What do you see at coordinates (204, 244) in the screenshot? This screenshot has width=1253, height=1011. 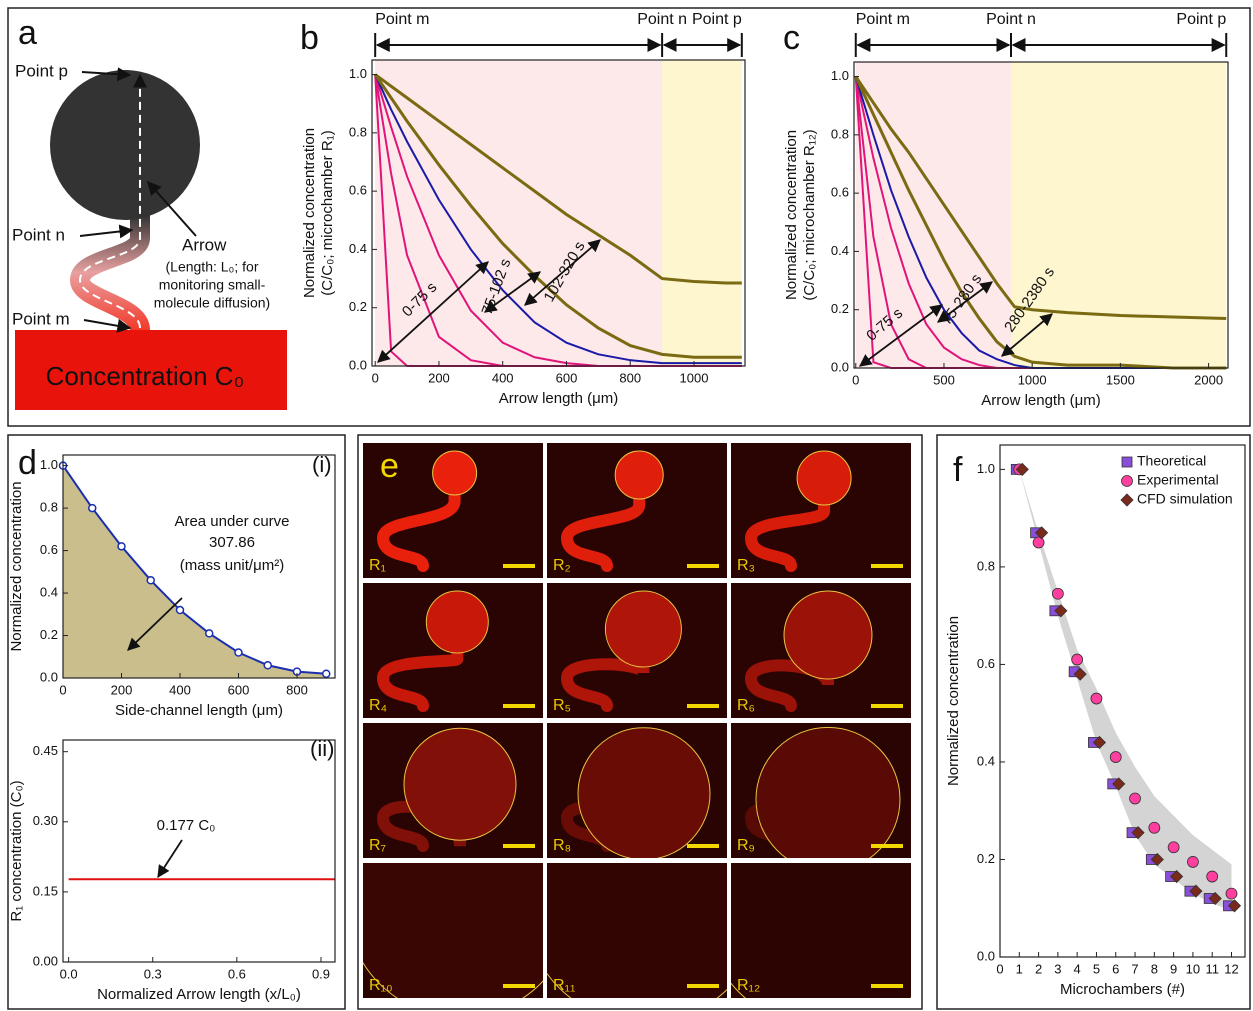 I see `arrow-label: Arrow` at bounding box center [204, 244].